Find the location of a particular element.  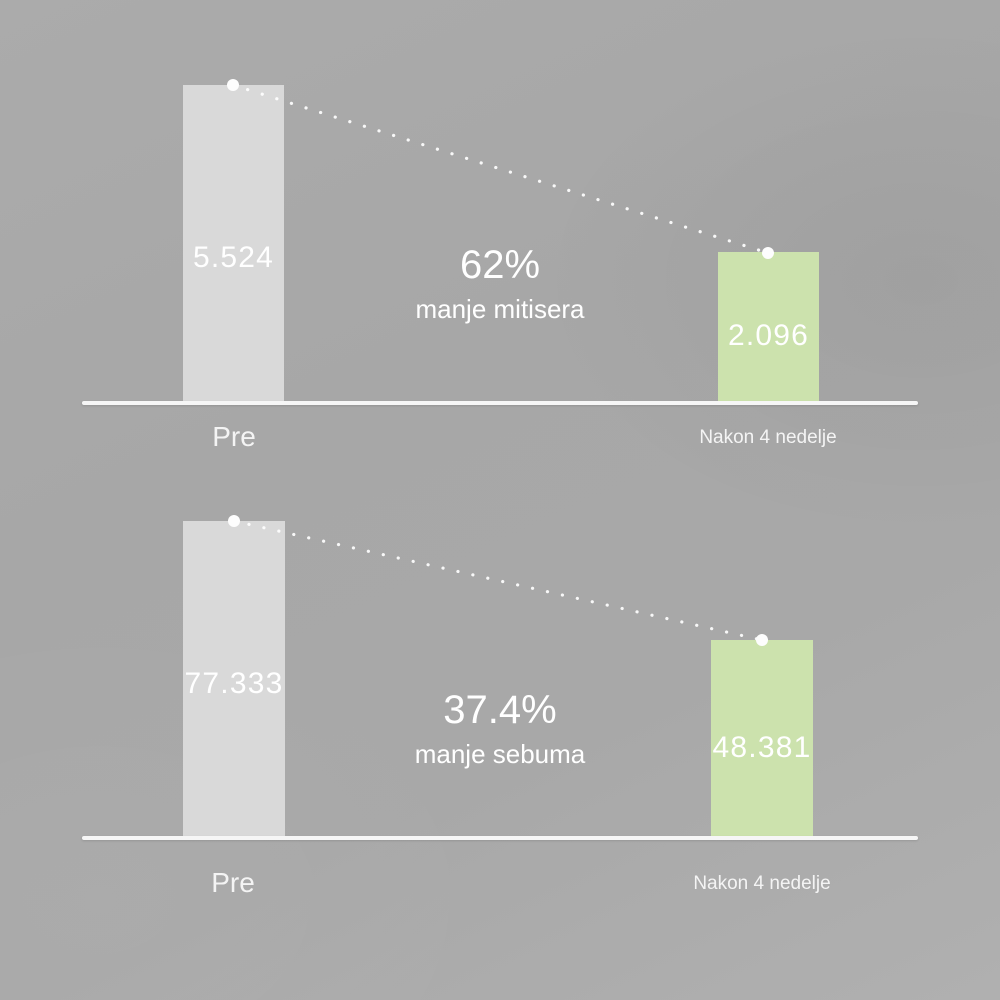

percent-change-subline: manje sebuma is located at coordinates (500, 754).